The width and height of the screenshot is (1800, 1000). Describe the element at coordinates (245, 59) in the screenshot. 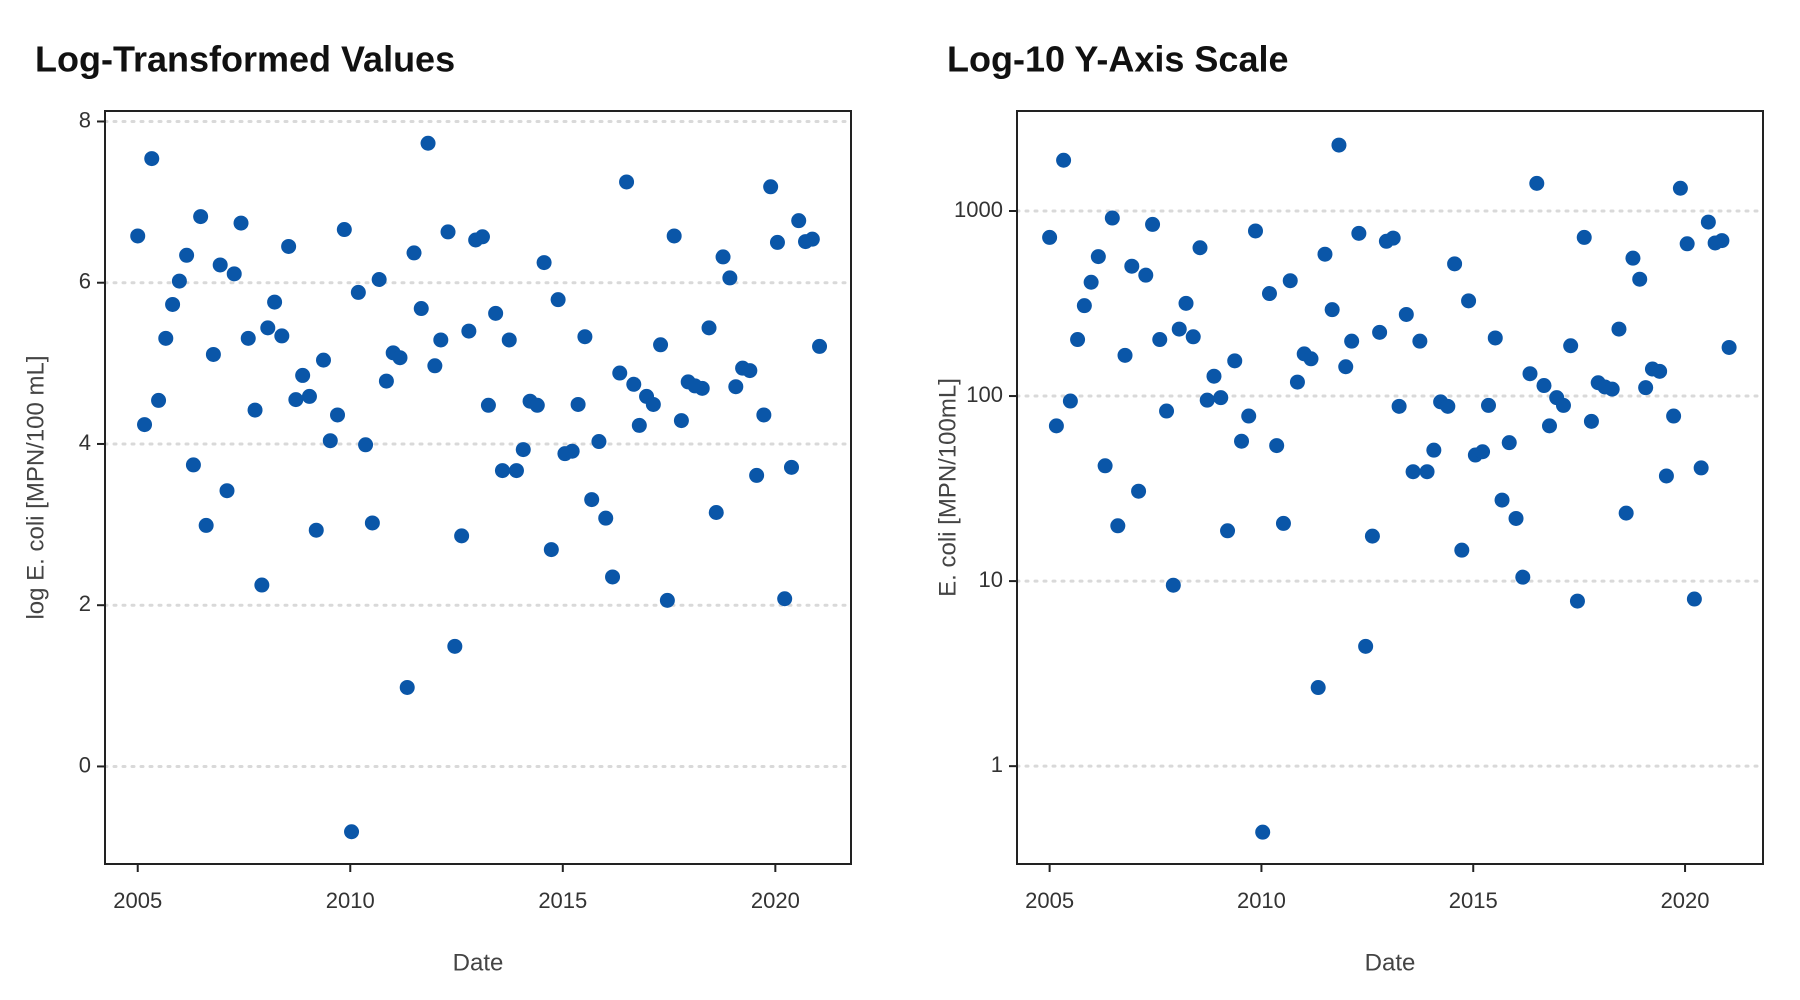

I see `chart-title: Log-Transformed Values` at that location.